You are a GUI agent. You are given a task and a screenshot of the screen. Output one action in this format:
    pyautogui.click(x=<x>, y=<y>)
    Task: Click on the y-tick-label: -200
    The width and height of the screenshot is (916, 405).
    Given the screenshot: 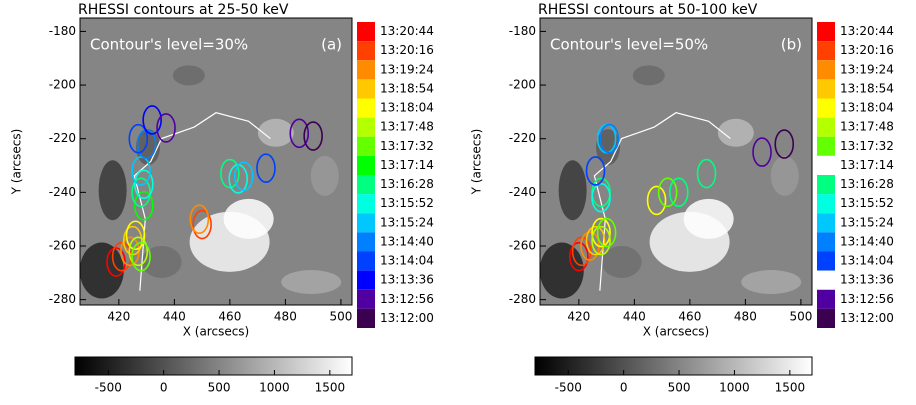 What is the action you would take?
    pyautogui.click(x=522, y=85)
    